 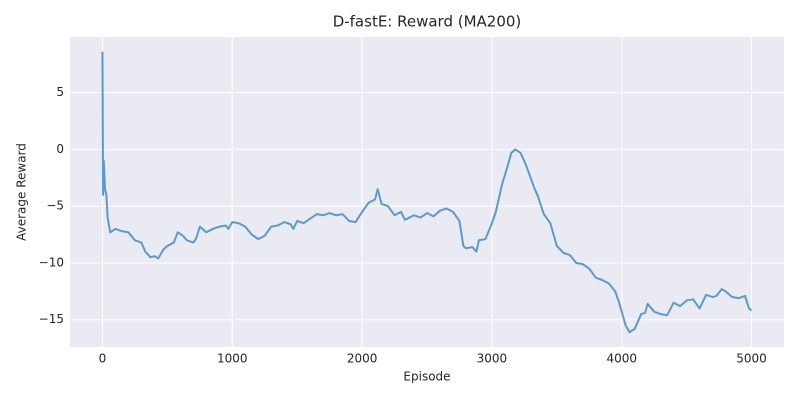 I want to click on y-tick-label: −15, so click(x=51, y=319).